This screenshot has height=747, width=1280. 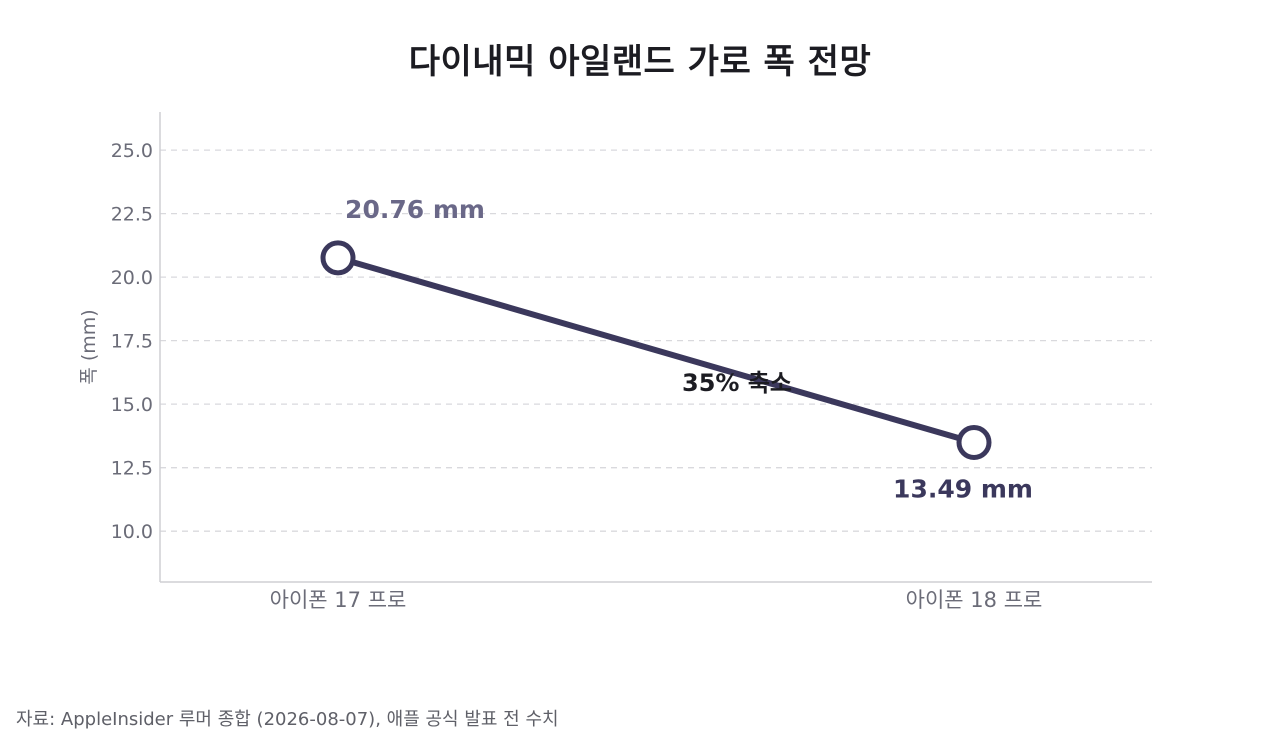 What do you see at coordinates (974, 600) in the screenshot?
I see `x-tick-label: 아이폰 18 프로` at bounding box center [974, 600].